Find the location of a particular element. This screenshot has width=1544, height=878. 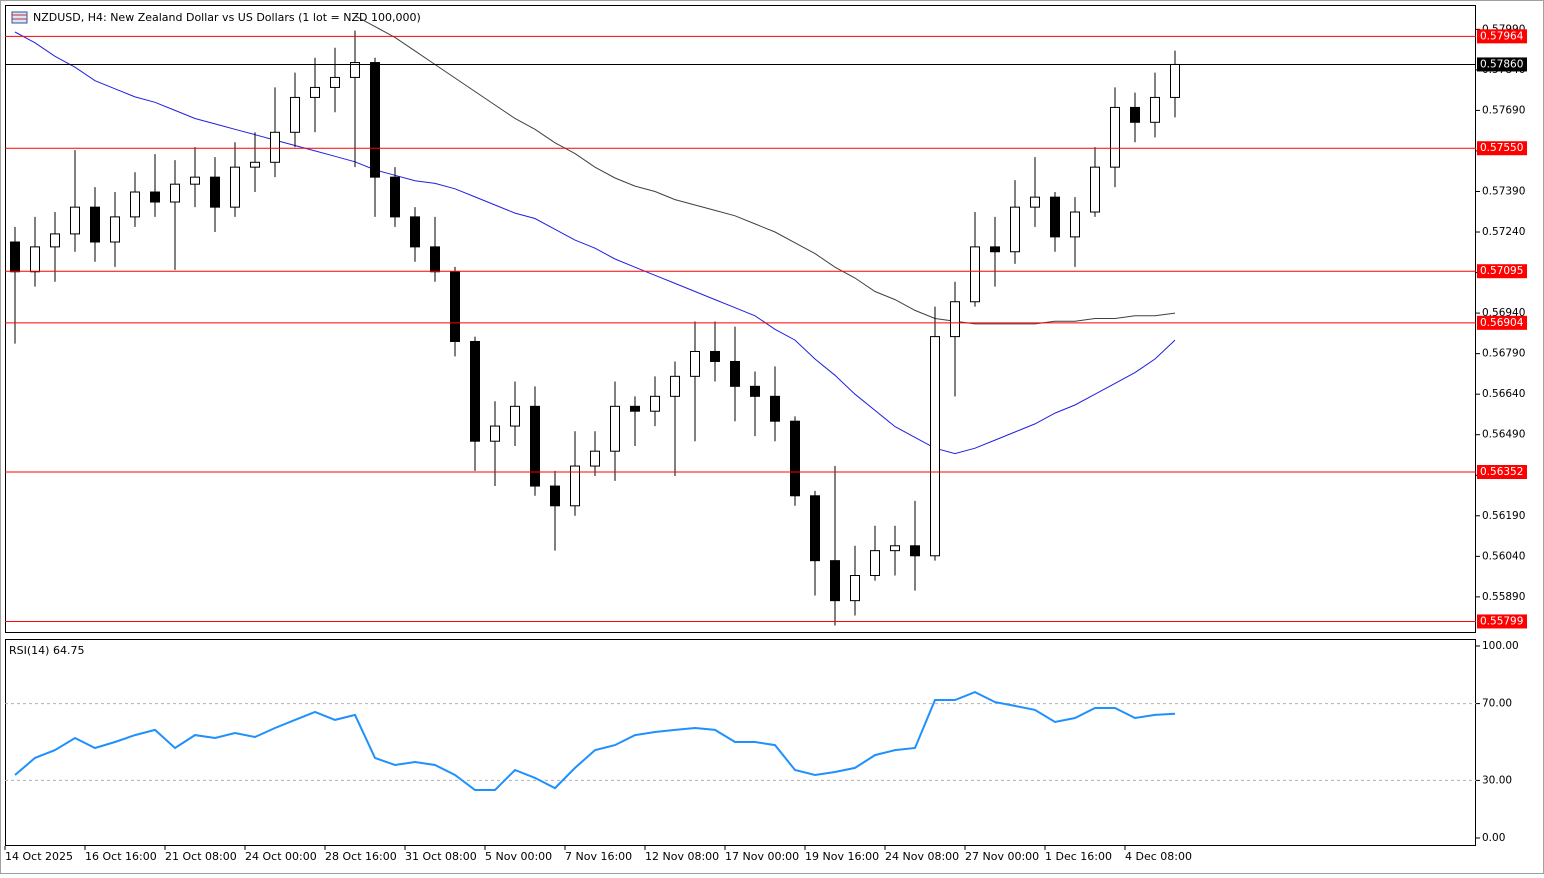

rsi-line is located at coordinates (595, 741).